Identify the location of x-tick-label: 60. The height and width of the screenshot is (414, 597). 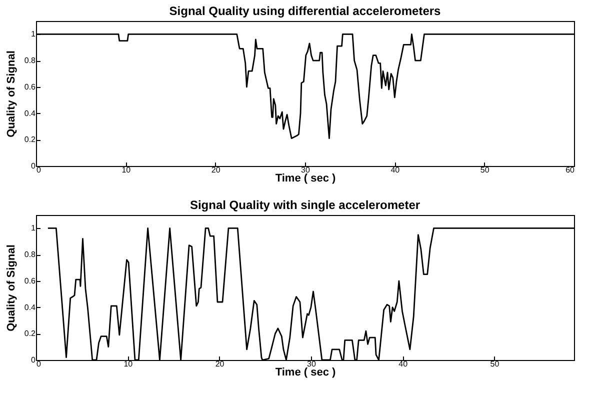
(571, 170).